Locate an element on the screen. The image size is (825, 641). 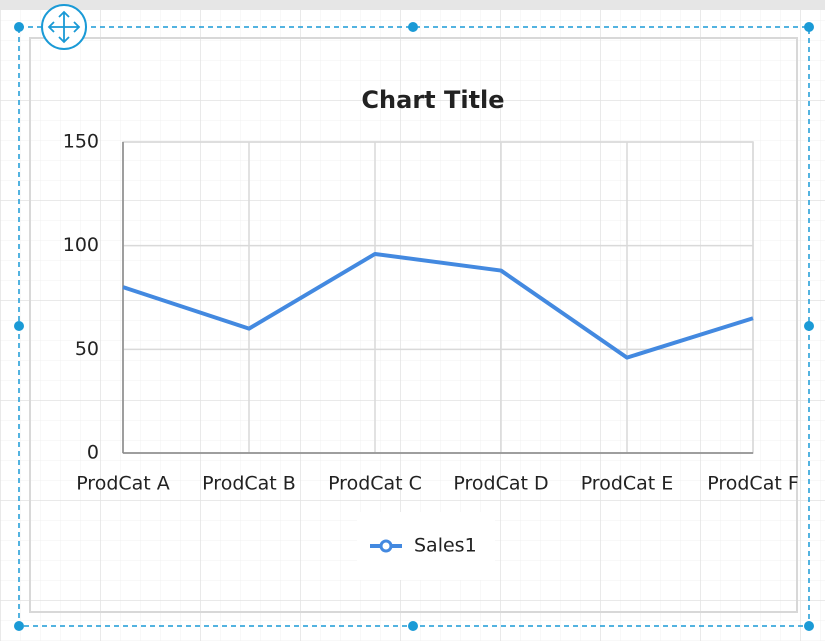
top-strip is located at coordinates (412, 5).